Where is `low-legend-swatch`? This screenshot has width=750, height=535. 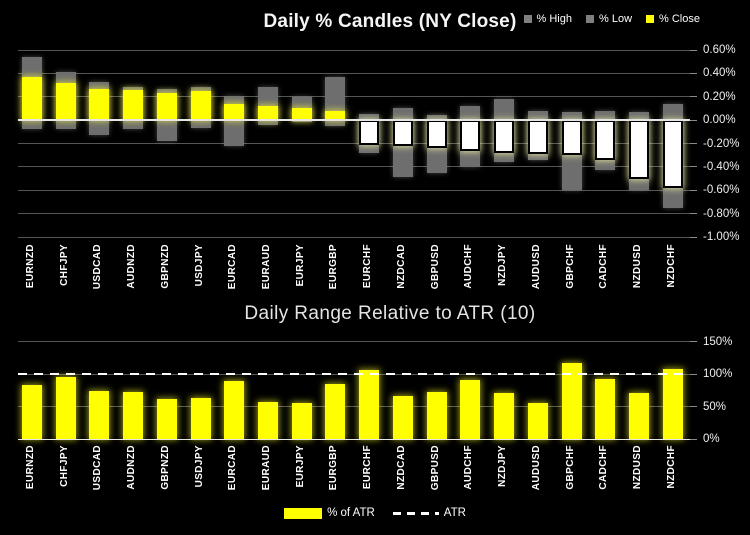 low-legend-swatch is located at coordinates (590, 19).